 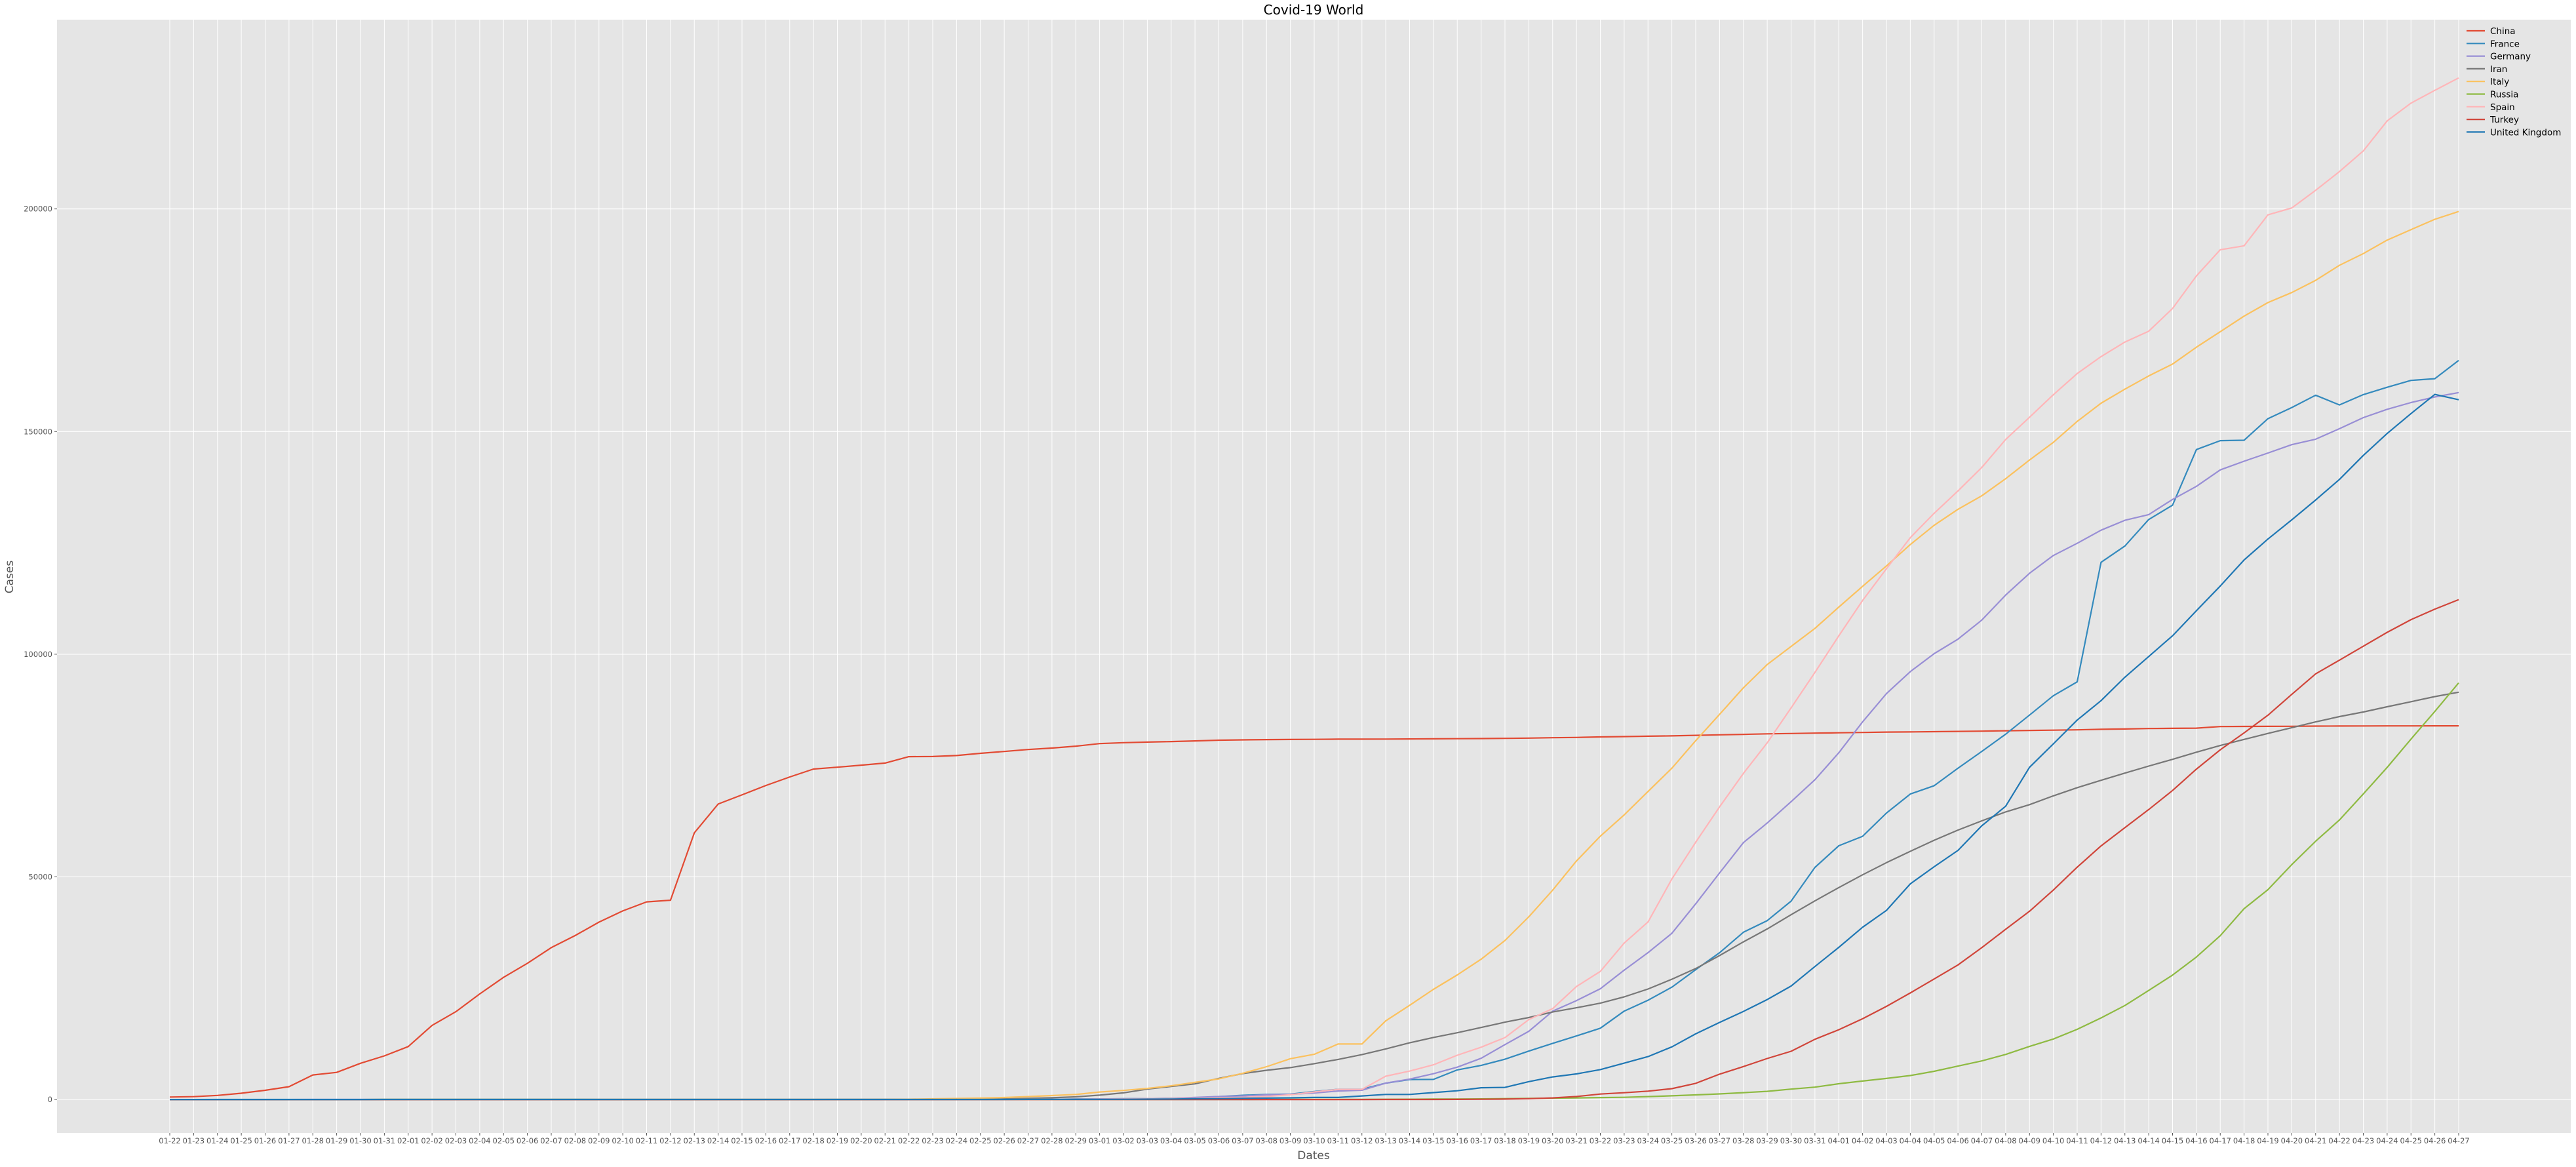 What do you see at coordinates (1219, 1140) in the screenshot?
I see `x-tick-label: 03-06` at bounding box center [1219, 1140].